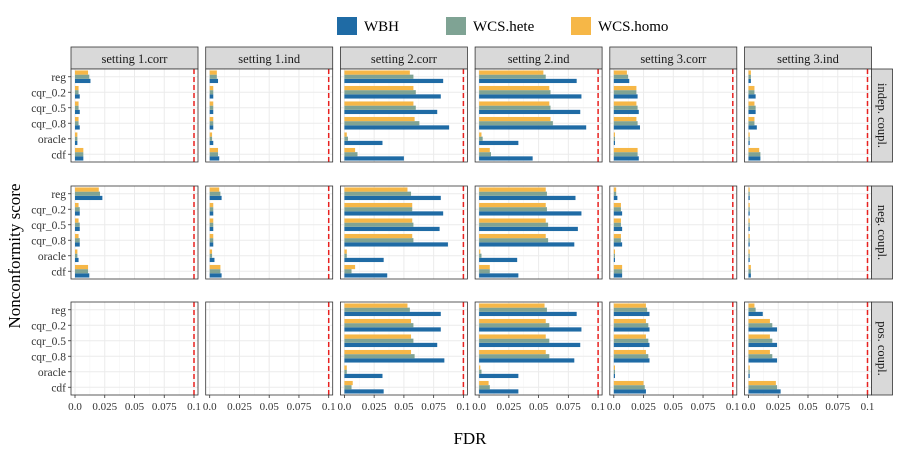 The image size is (900, 450). Describe the element at coordinates (403, 58) in the screenshot. I see `column-strip-setting-2-corr: setting 2.corr` at that location.